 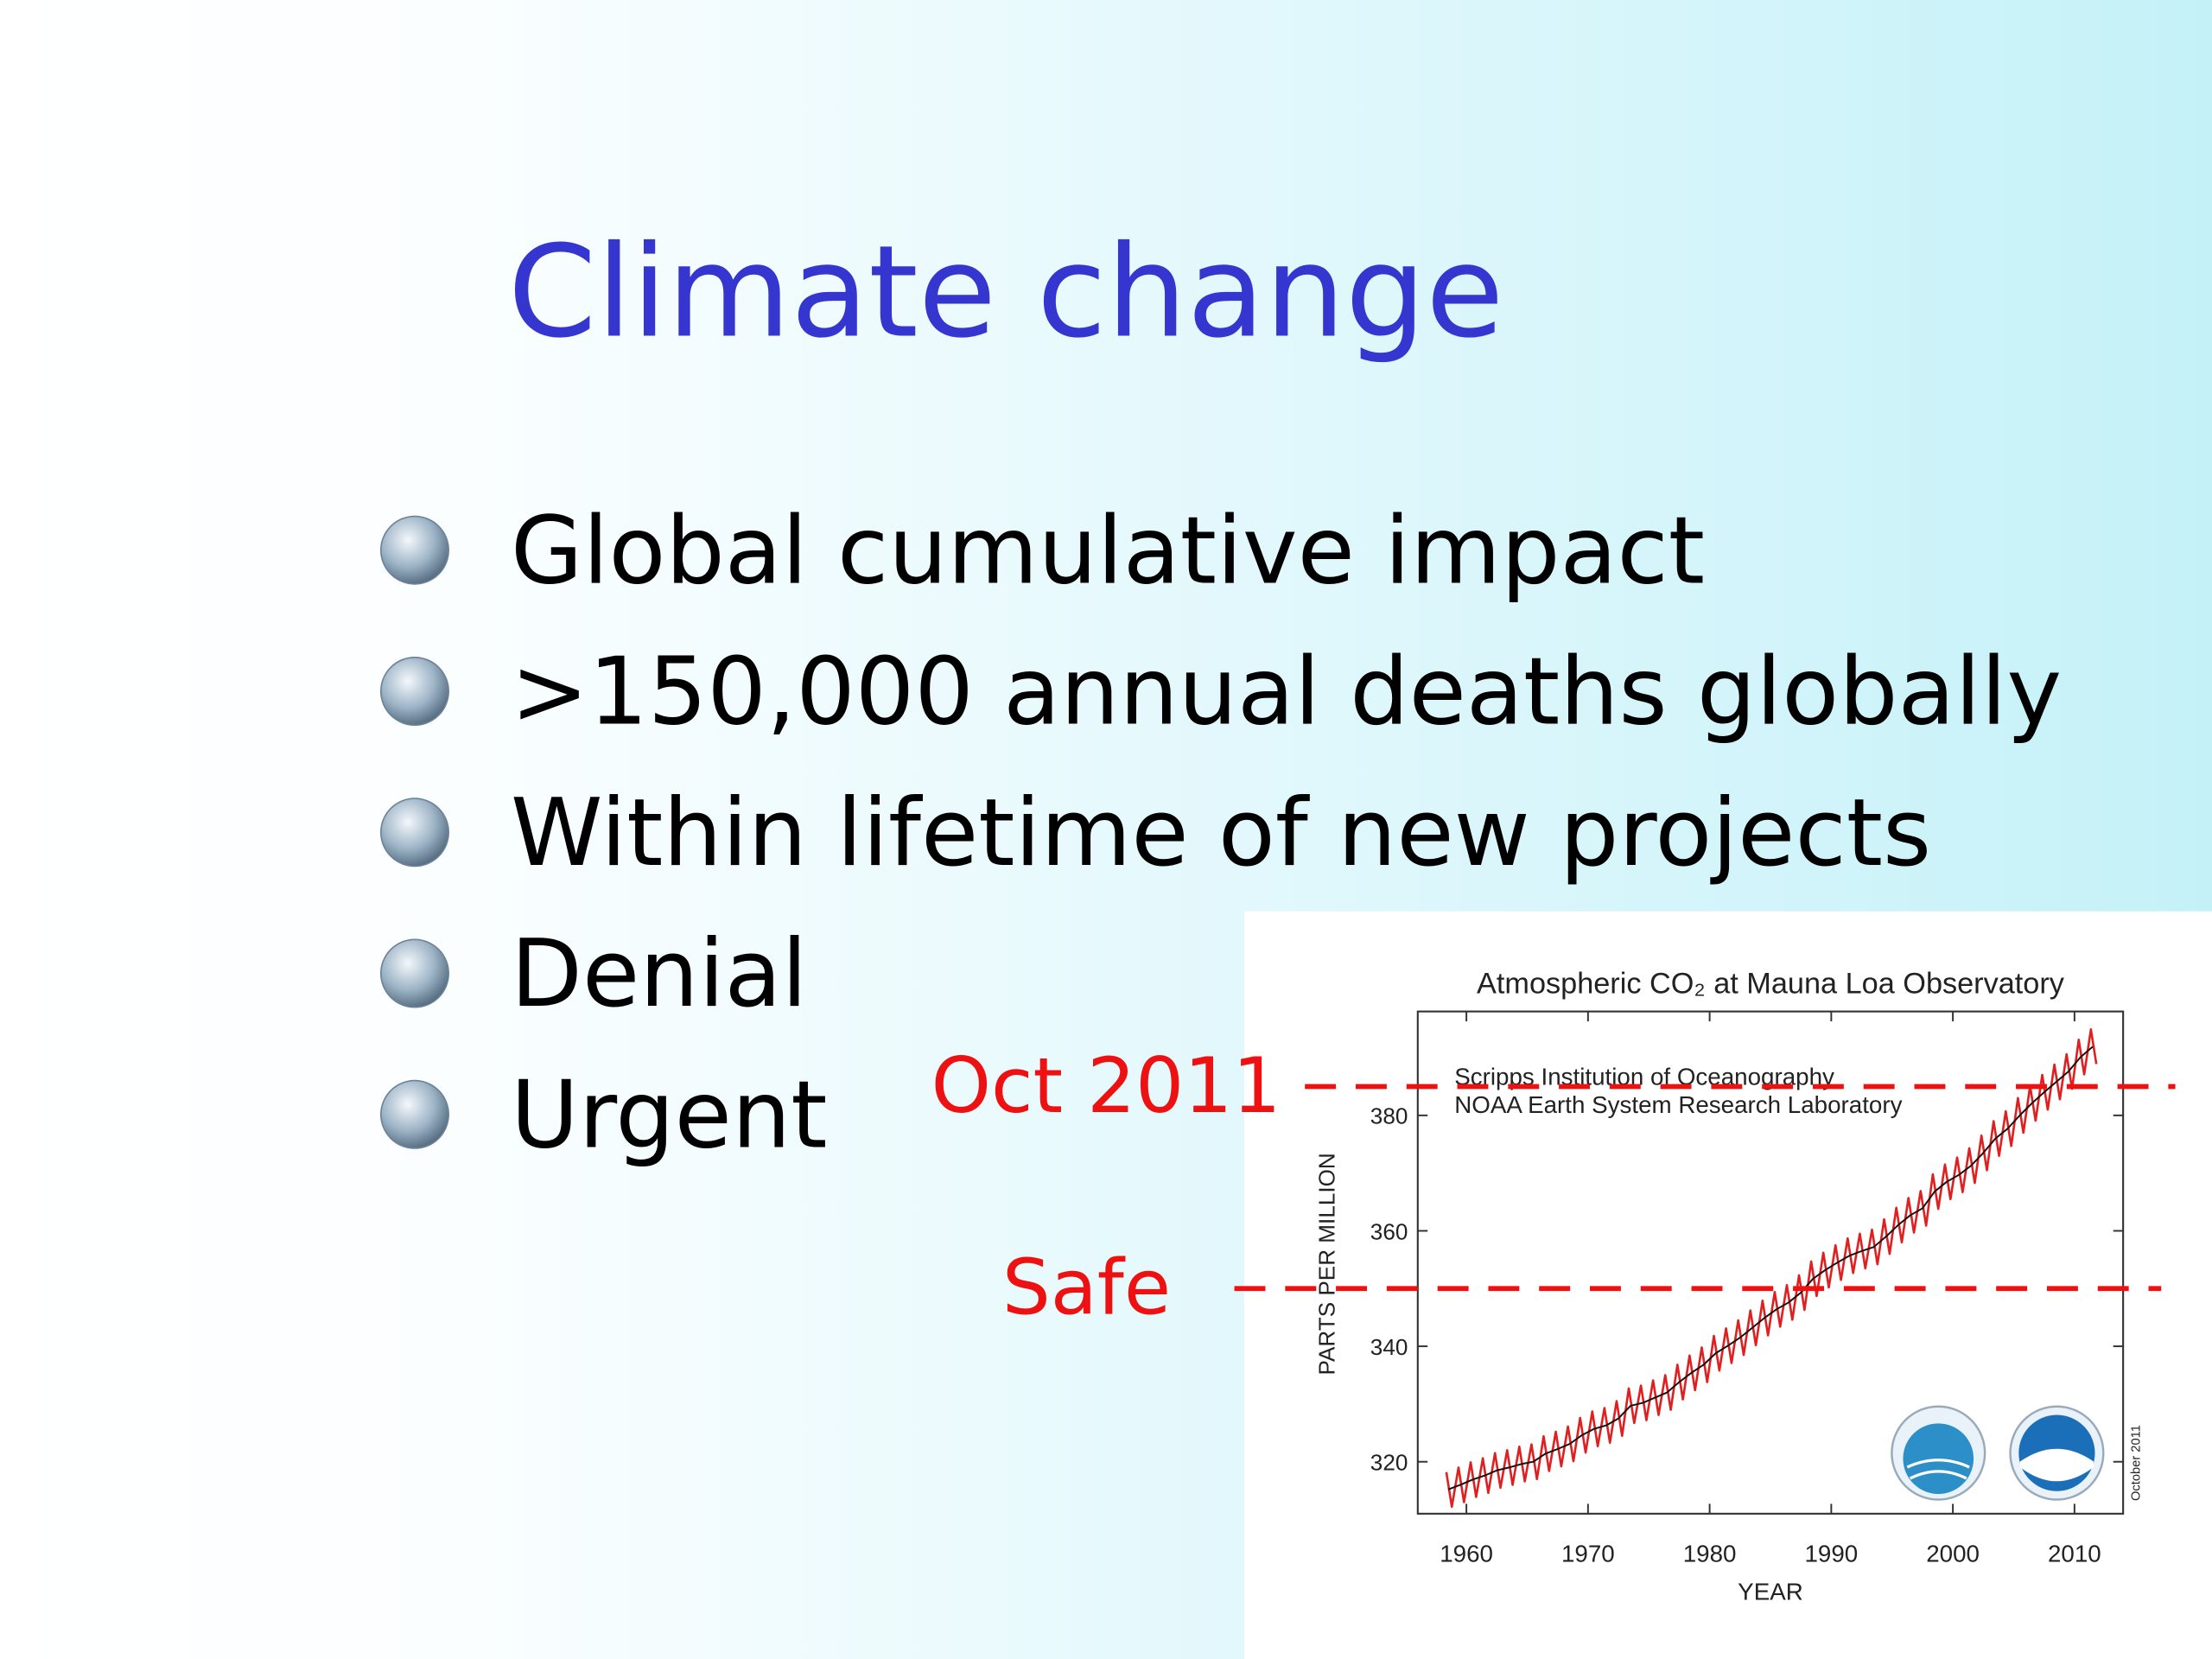 I want to click on x-tick-label: 1980, so click(x=1710, y=1553).